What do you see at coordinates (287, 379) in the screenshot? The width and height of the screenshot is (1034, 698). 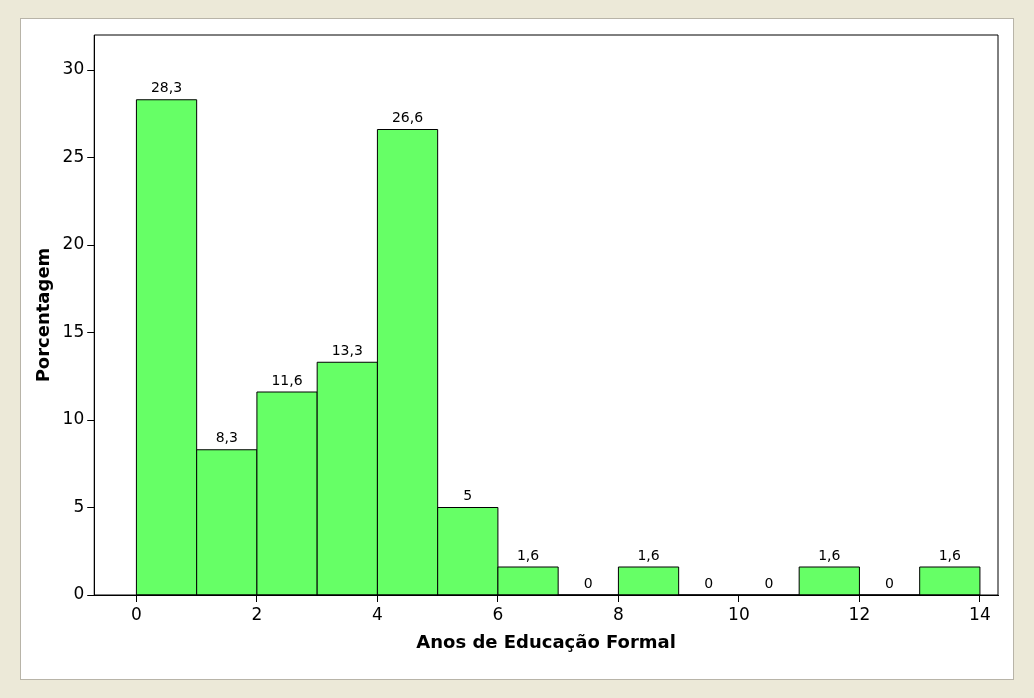 I see `data-label: 11,6` at bounding box center [287, 379].